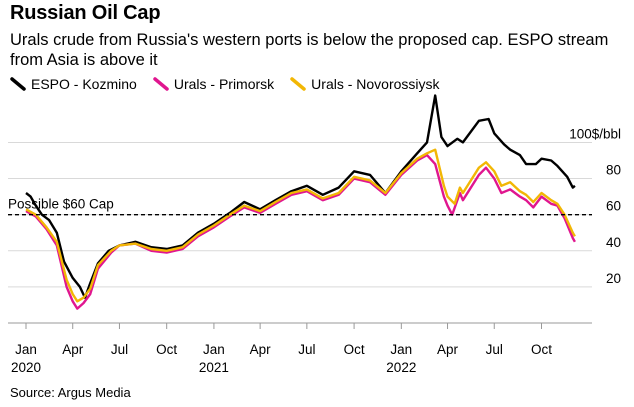  I want to click on x-tick-year-label: 2022, so click(401, 367).